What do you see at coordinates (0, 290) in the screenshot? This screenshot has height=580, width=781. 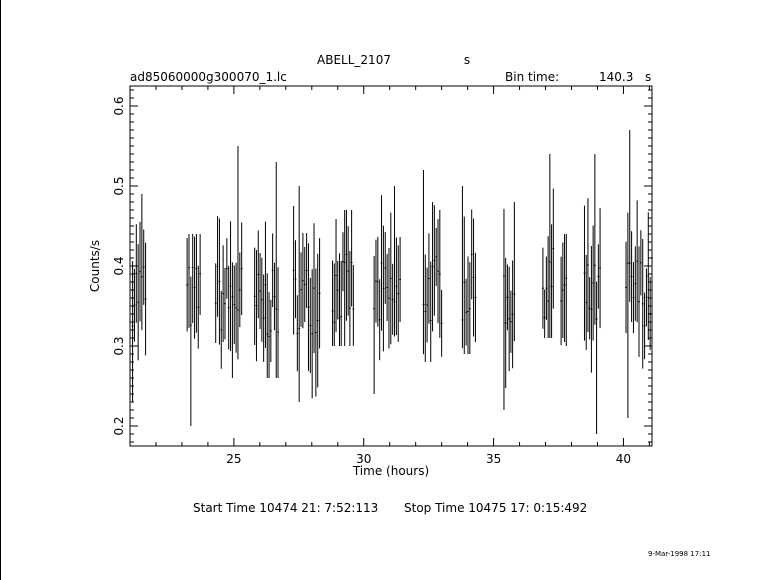 I see `page-left-border` at bounding box center [0, 290].